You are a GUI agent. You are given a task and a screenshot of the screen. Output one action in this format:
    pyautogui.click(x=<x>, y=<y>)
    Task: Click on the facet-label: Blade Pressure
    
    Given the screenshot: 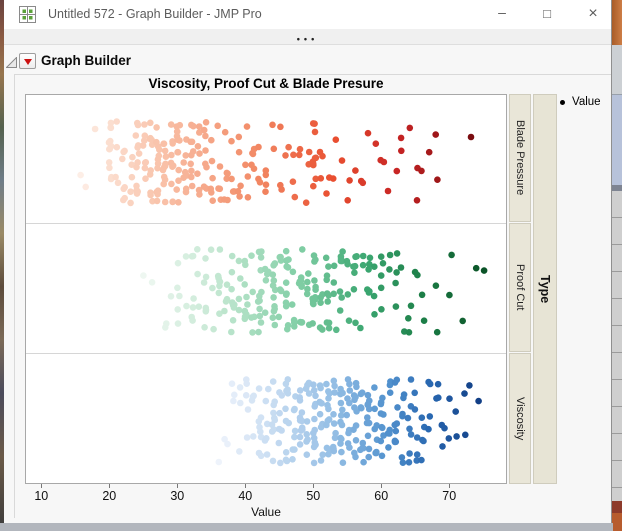 What is the action you would take?
    pyautogui.click(x=520, y=158)
    